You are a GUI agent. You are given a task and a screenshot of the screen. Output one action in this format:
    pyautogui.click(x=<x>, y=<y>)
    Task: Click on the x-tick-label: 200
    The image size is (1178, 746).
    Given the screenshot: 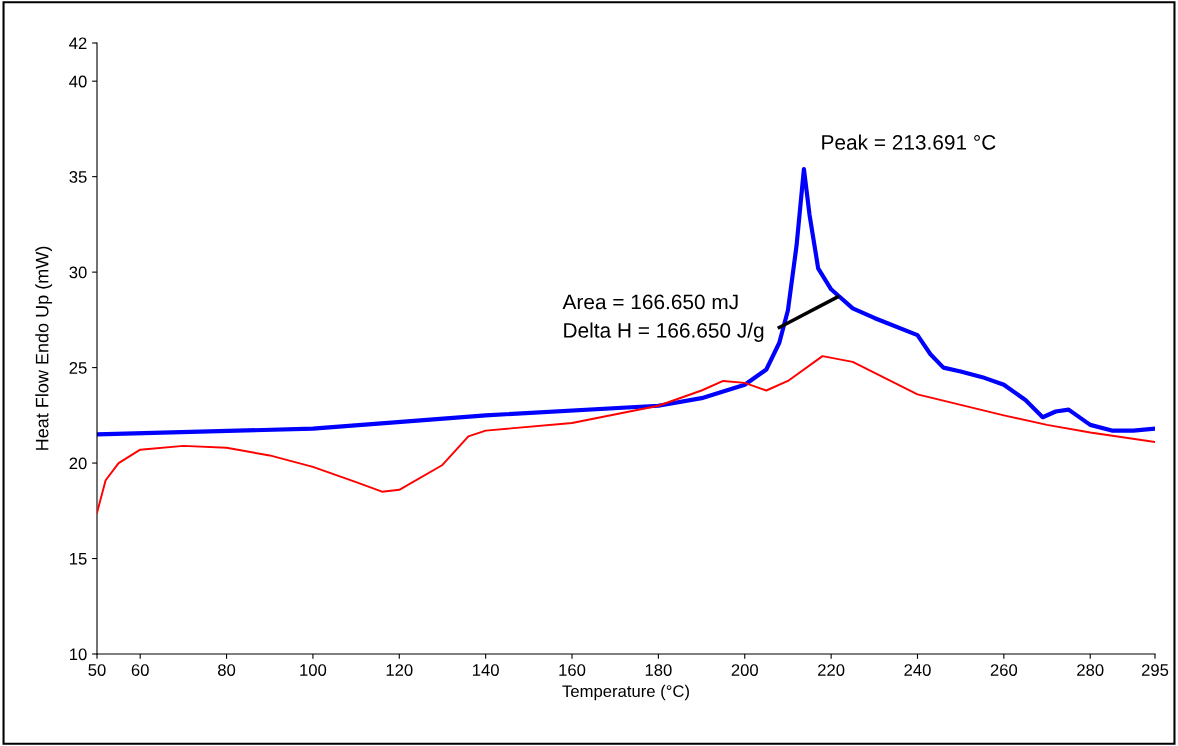 What is the action you would take?
    pyautogui.click(x=745, y=670)
    